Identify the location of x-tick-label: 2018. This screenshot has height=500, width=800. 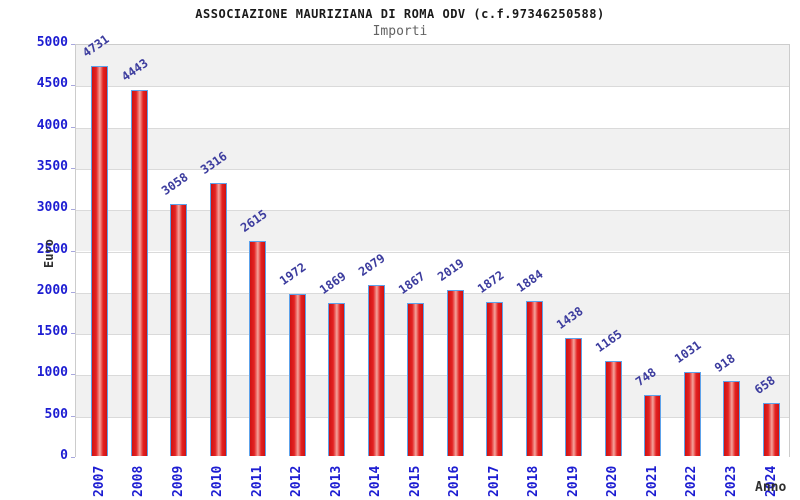
(534, 481).